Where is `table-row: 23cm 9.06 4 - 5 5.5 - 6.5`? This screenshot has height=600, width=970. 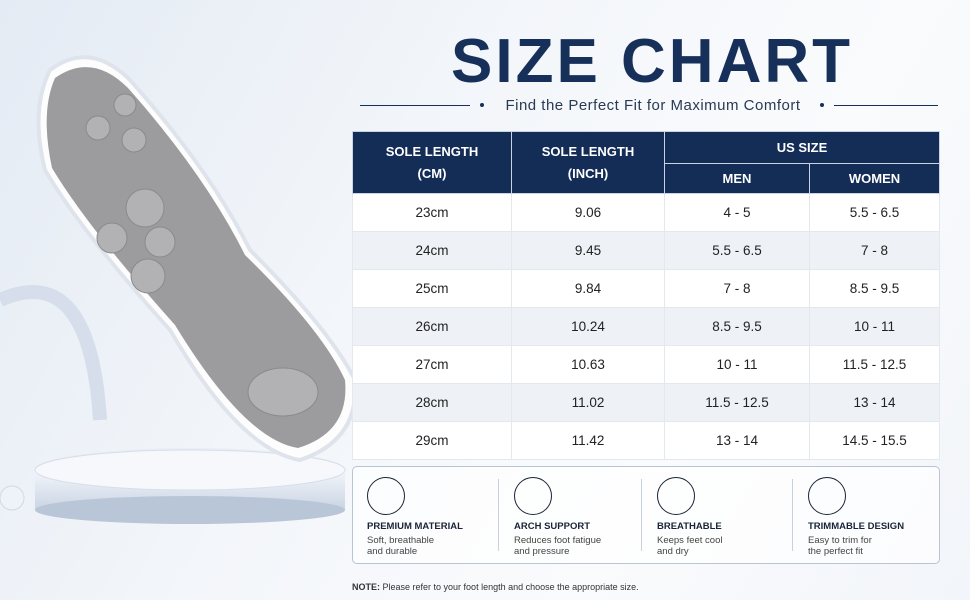
table-row: 23cm 9.06 4 - 5 5.5 - 6.5 is located at coordinates (646, 212).